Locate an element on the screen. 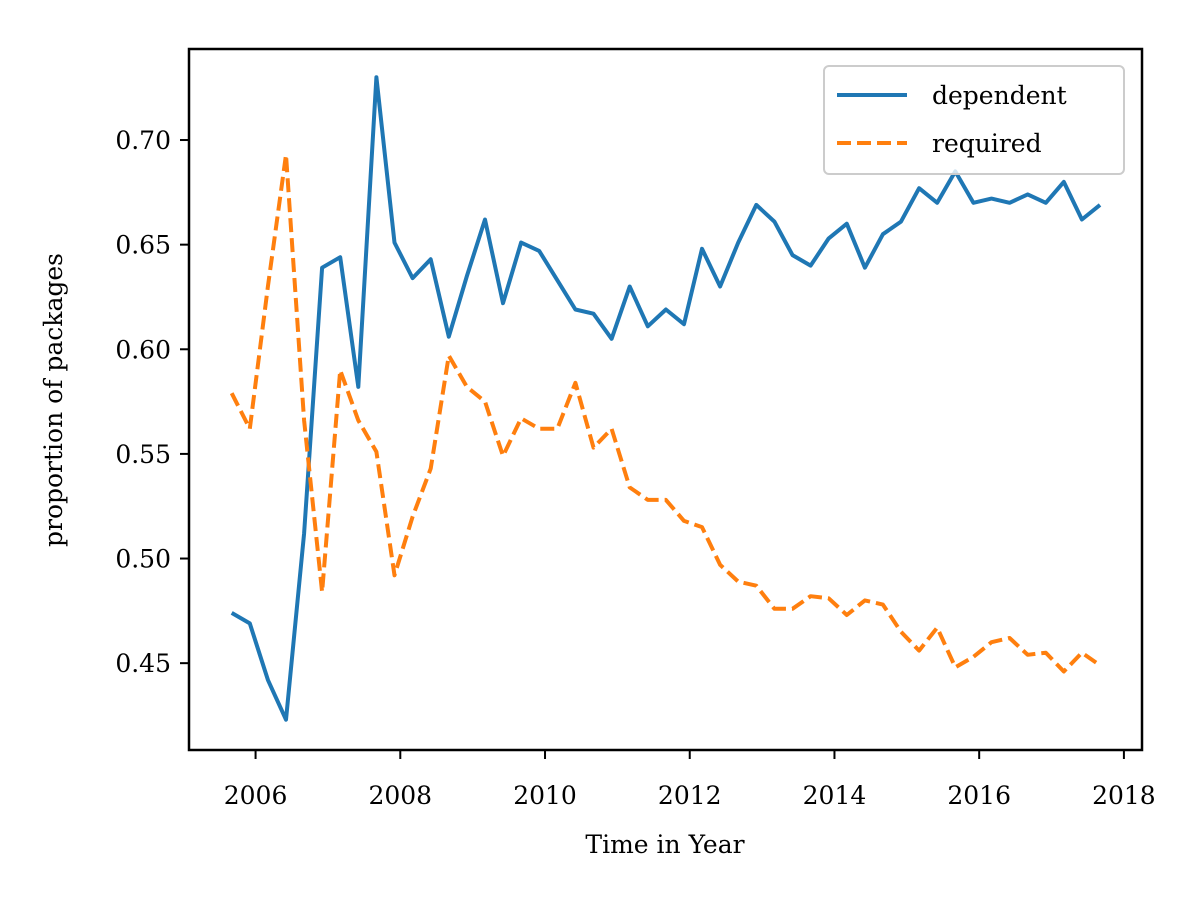 This screenshot has height=900, width=1200. y-axis-label: proportion of packages is located at coordinates (53, 400).